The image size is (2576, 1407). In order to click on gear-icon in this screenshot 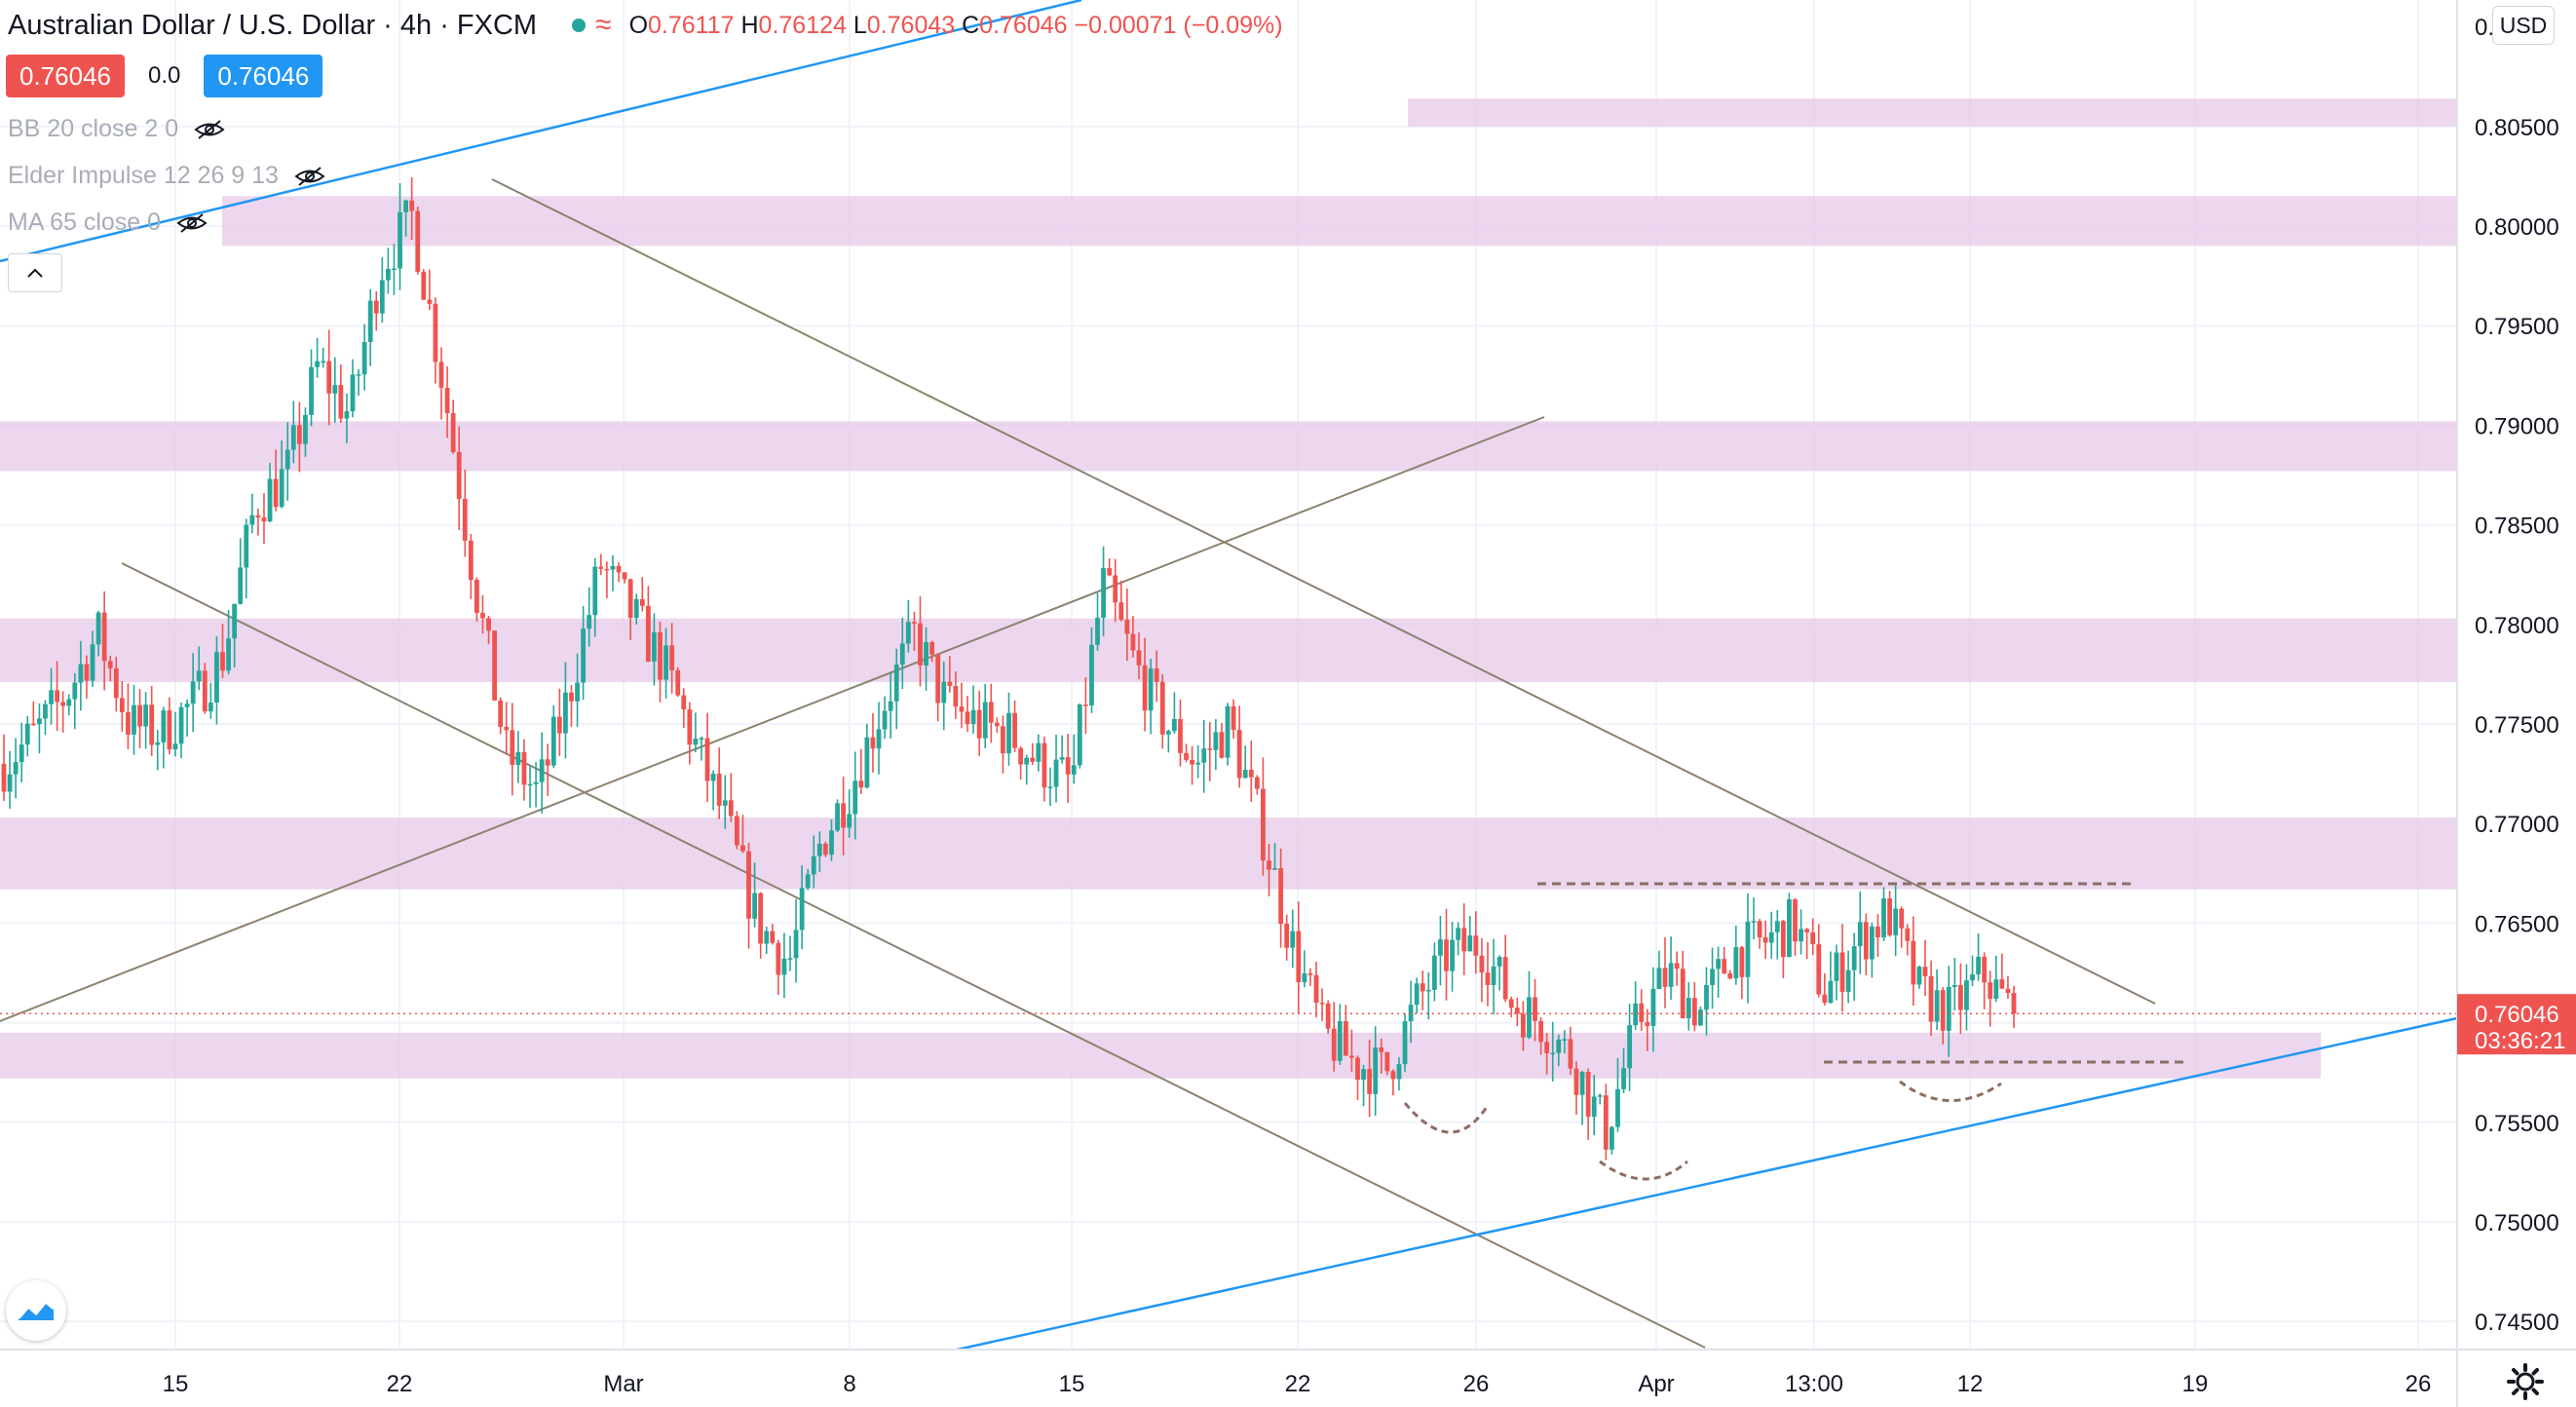, I will do `click(2525, 1381)`.